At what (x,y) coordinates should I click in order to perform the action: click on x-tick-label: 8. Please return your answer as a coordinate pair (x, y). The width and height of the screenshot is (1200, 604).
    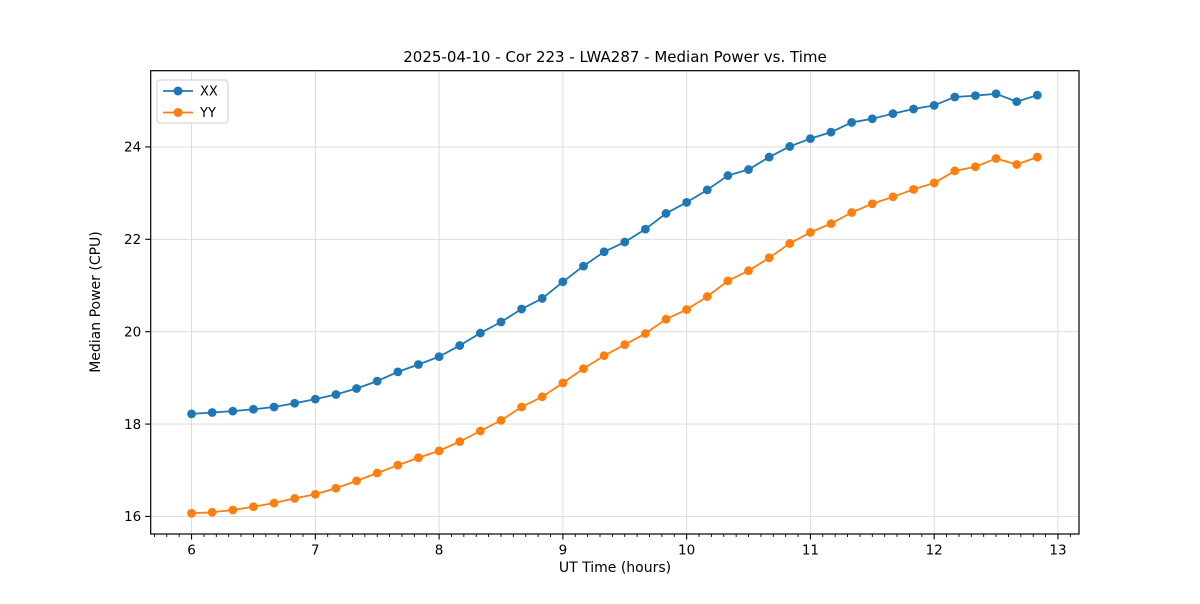
    Looking at the image, I should click on (439, 551).